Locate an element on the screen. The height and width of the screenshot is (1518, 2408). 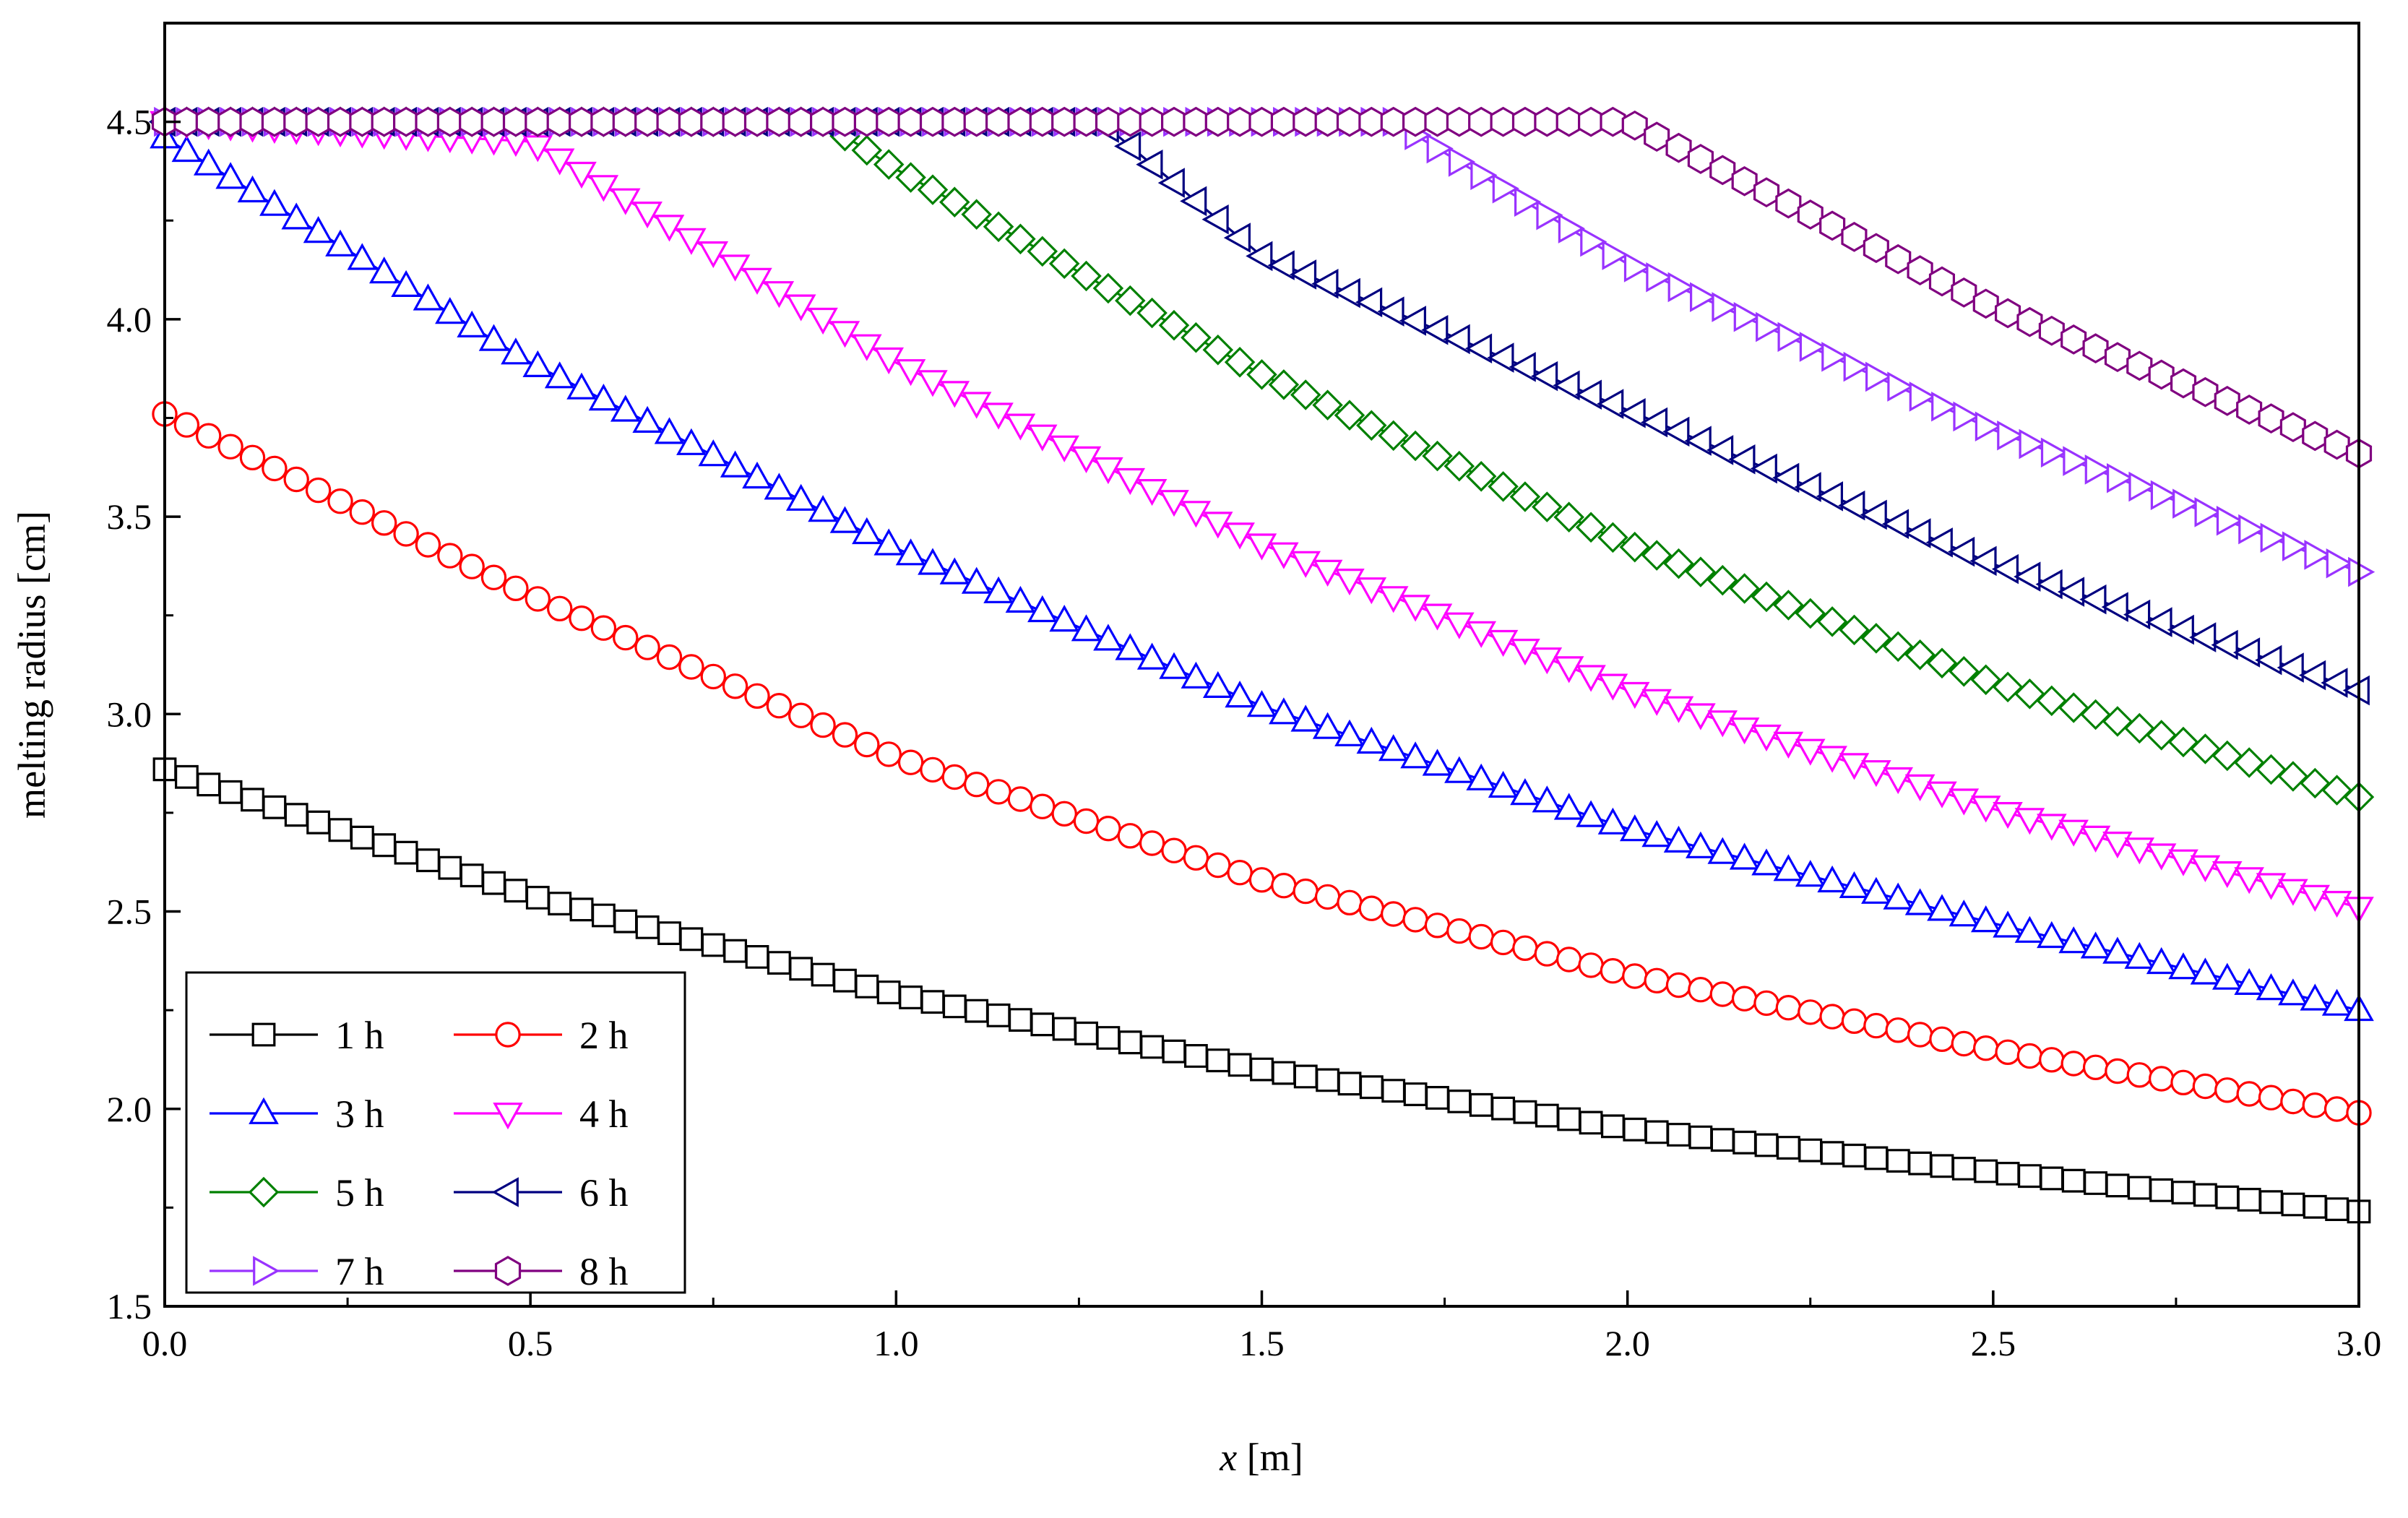
legend-entry: 6 h is located at coordinates (541, 1193).